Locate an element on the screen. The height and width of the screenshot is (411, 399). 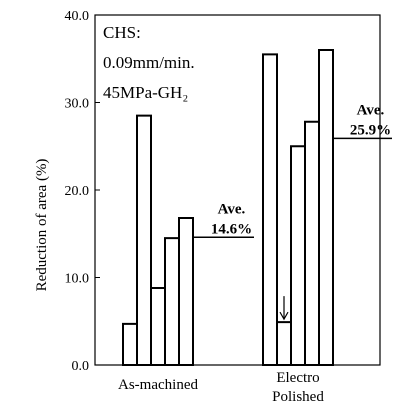
average-label: 25.9% is located at coordinates (370, 130).